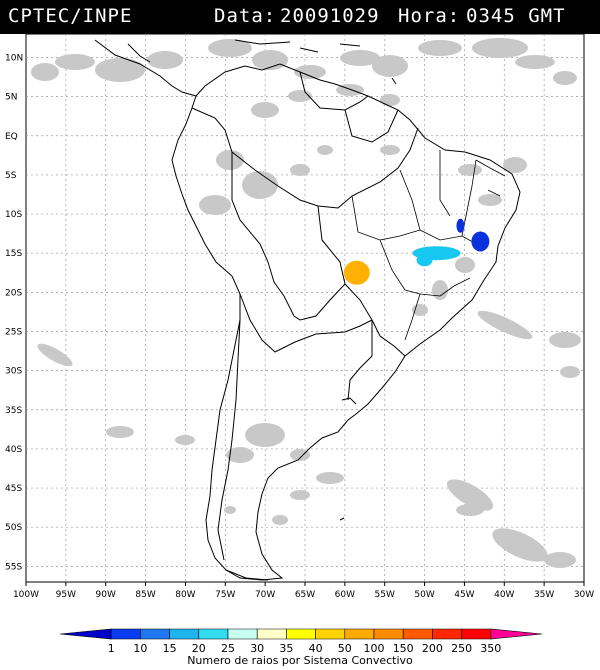 The image size is (600, 670). Describe the element at coordinates (13, 372) in the screenshot. I see `latitude-label: 30S` at that location.